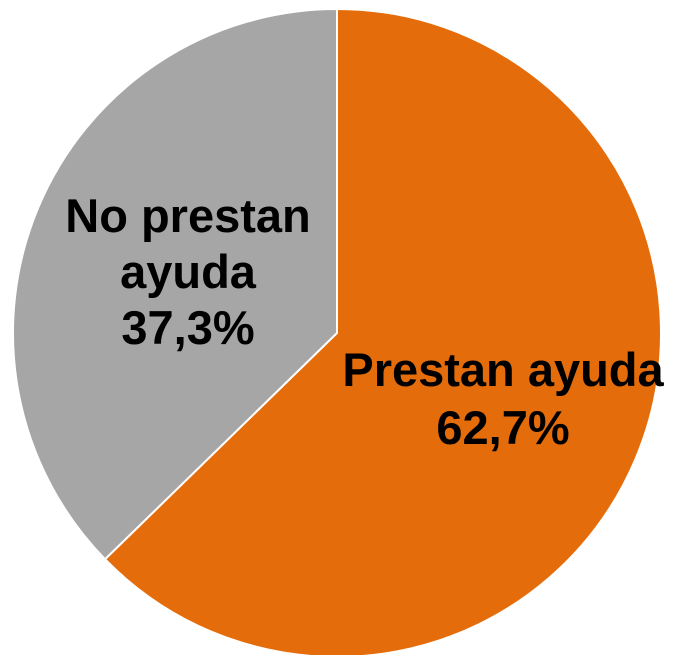  I want to click on slice-category-label: Prestan ayuda, so click(503, 369).